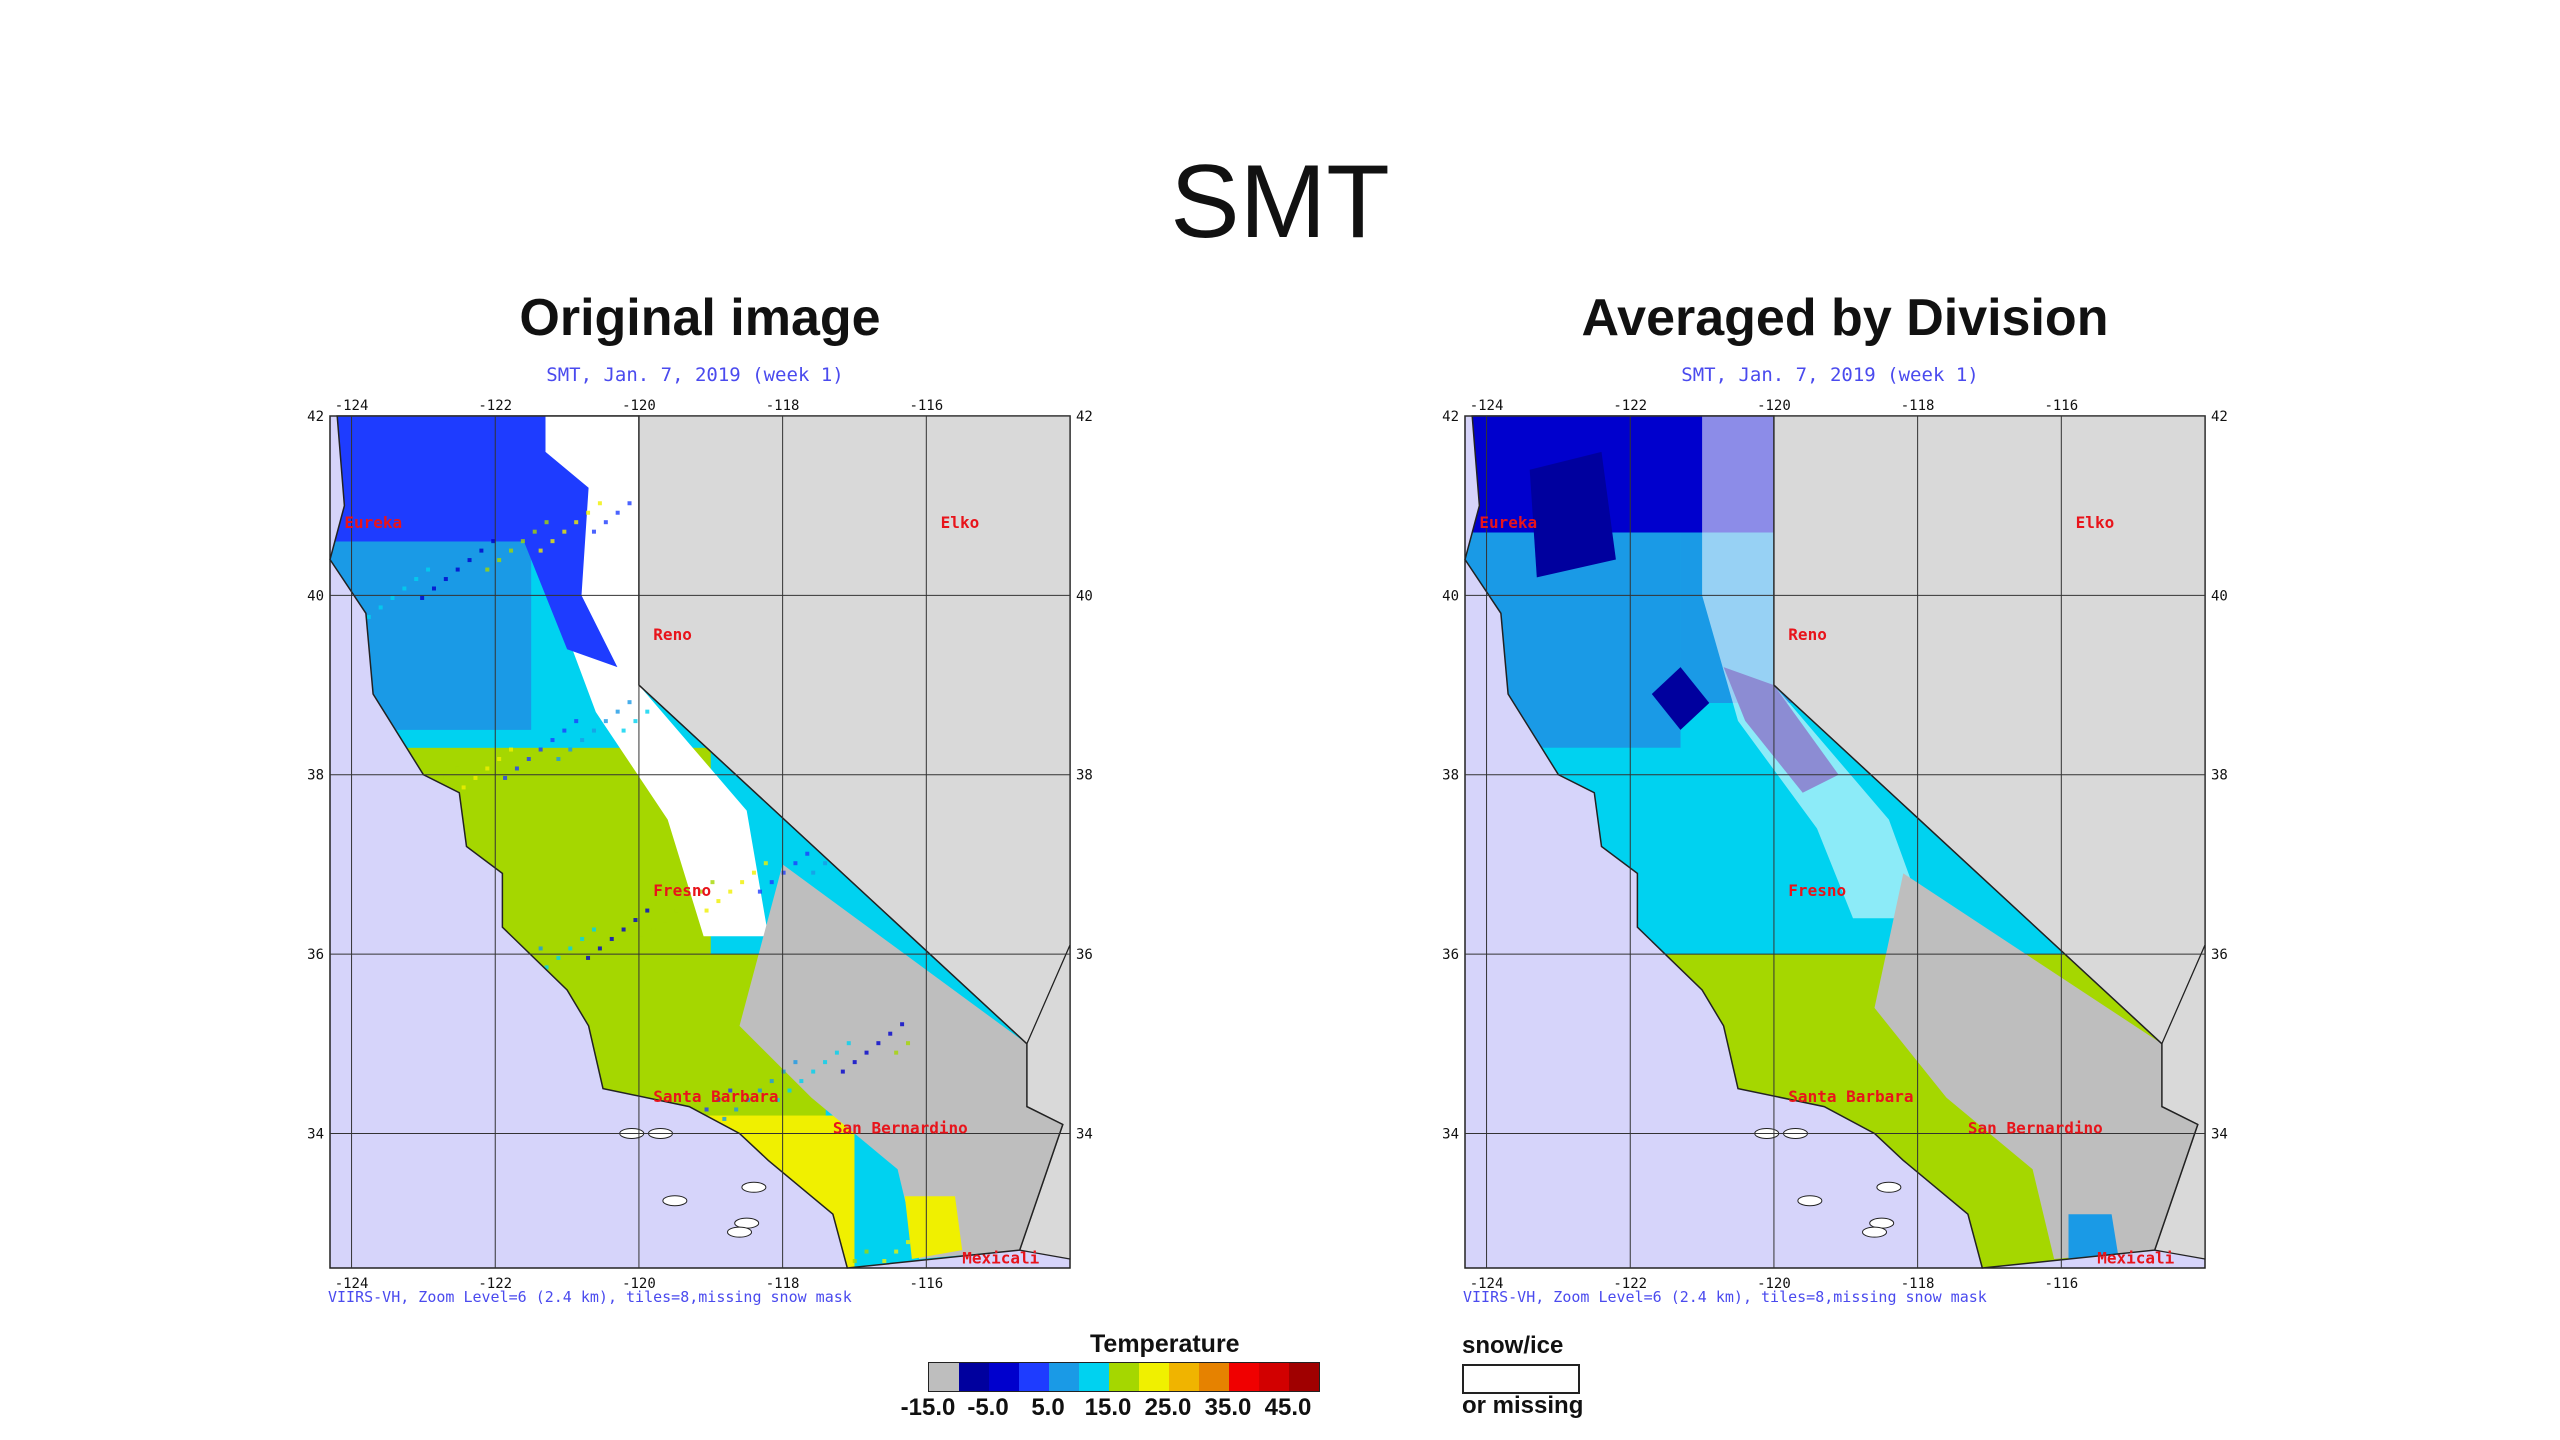  I want to click on legend-tick-label: 35.0, so click(1228, 1407).